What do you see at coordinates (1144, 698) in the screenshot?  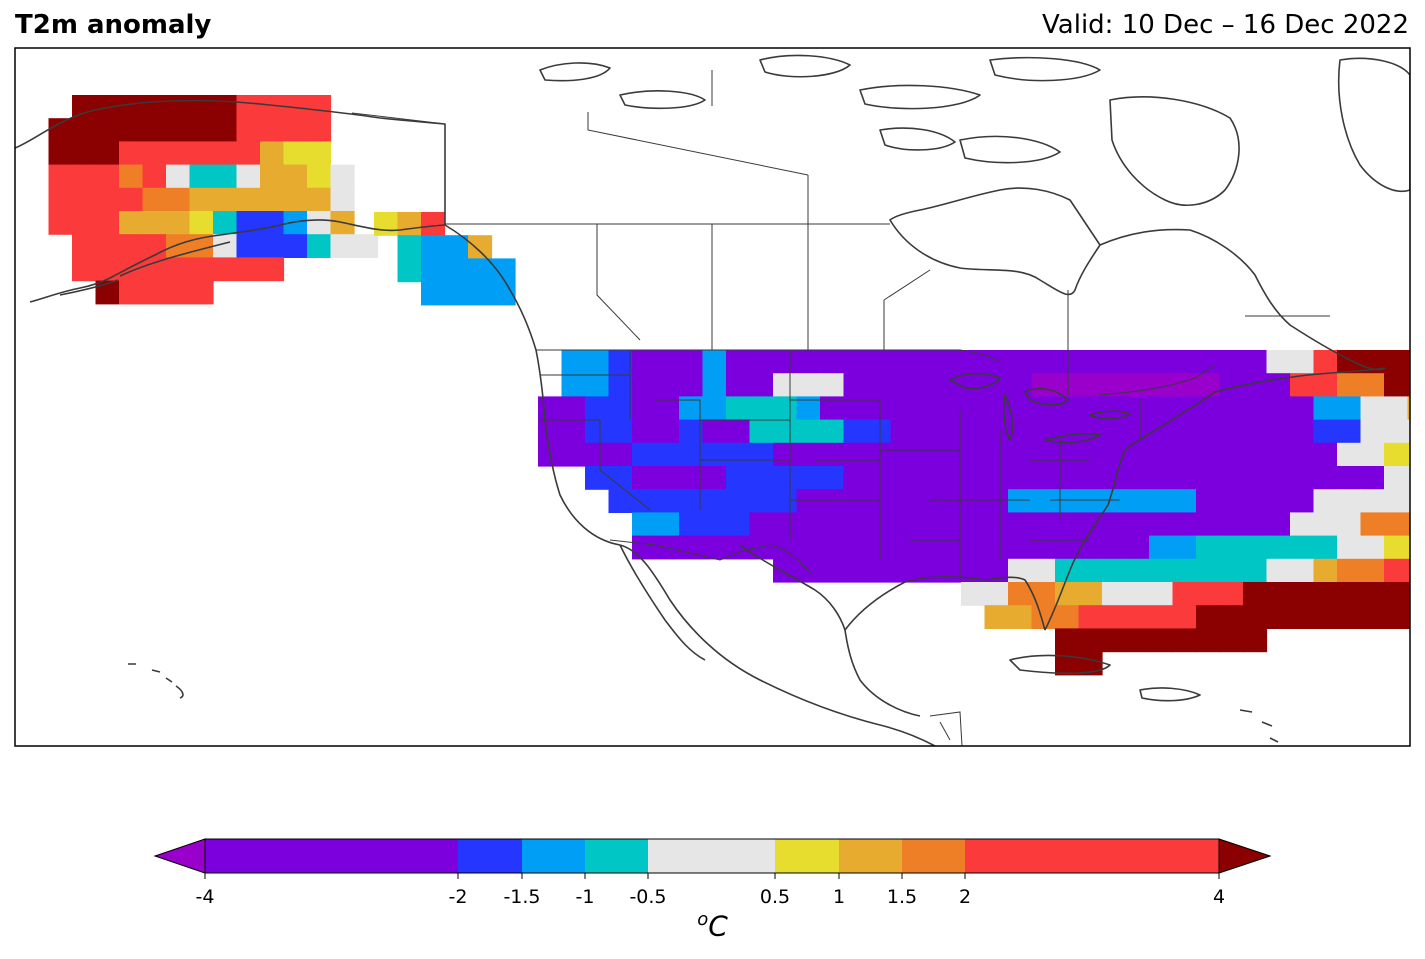 I see `caribbean-islands` at bounding box center [1144, 698].